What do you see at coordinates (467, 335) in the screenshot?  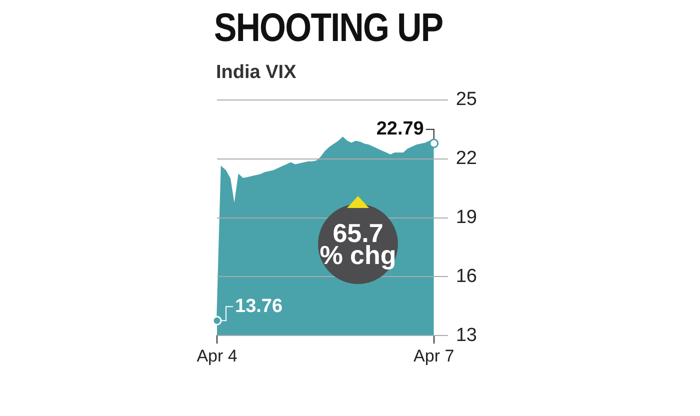 I see `y-tick-label: 13` at bounding box center [467, 335].